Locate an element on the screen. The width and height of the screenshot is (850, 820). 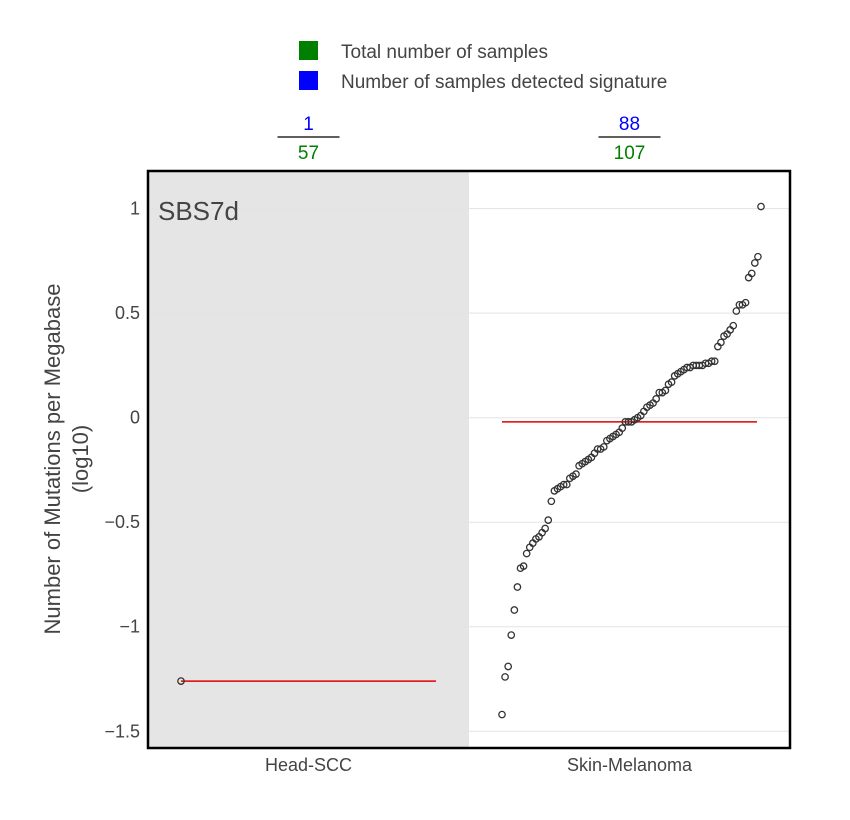
detected-count: 88 is located at coordinates (629, 124).